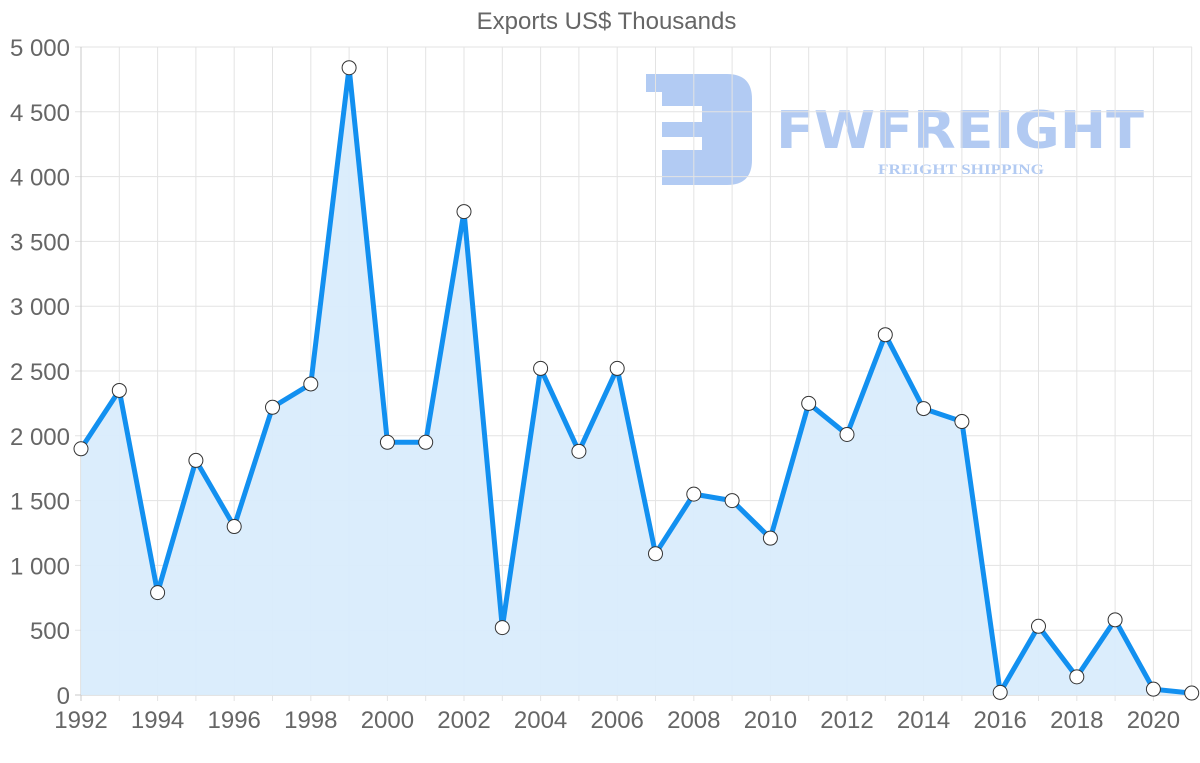  Describe the element at coordinates (770, 720) in the screenshot. I see `x-tick-label: 2010` at that location.